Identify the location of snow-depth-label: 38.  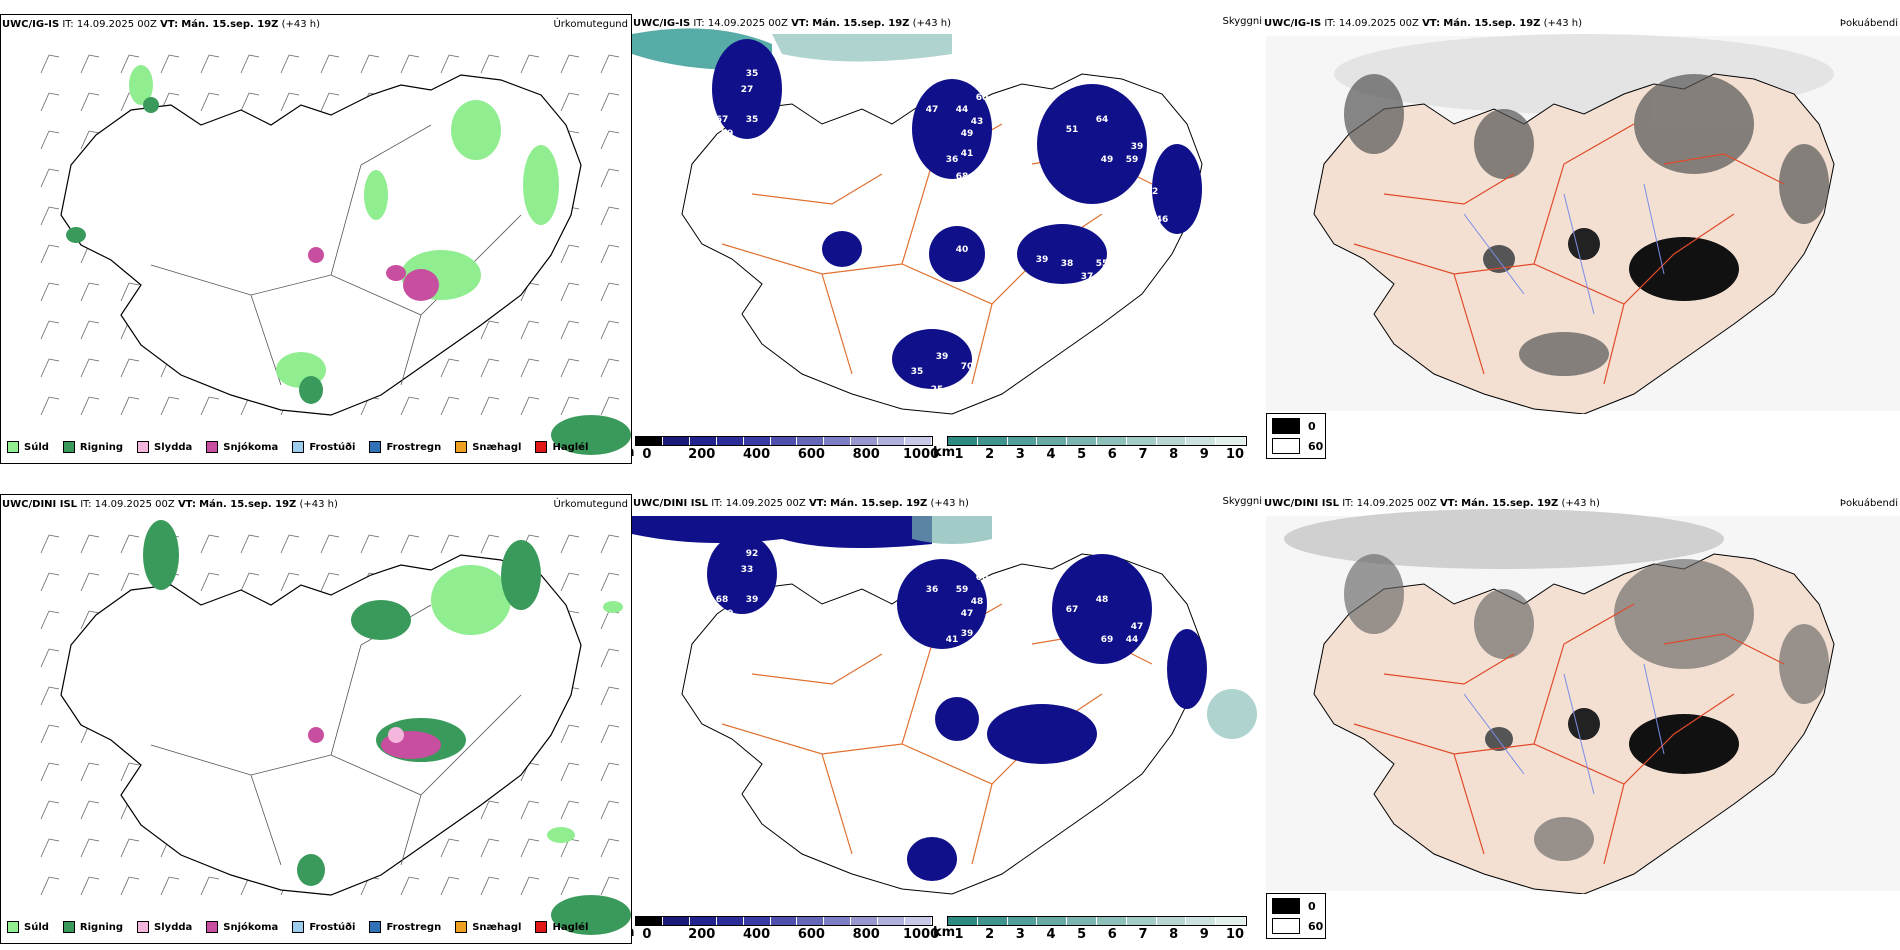
(1067, 264).